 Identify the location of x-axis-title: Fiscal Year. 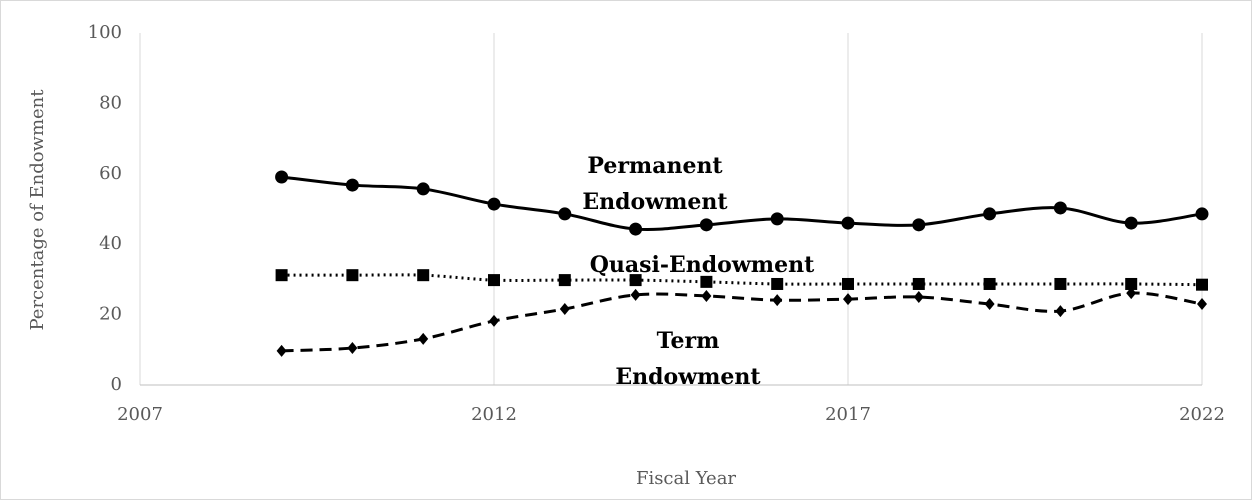
(686, 478).